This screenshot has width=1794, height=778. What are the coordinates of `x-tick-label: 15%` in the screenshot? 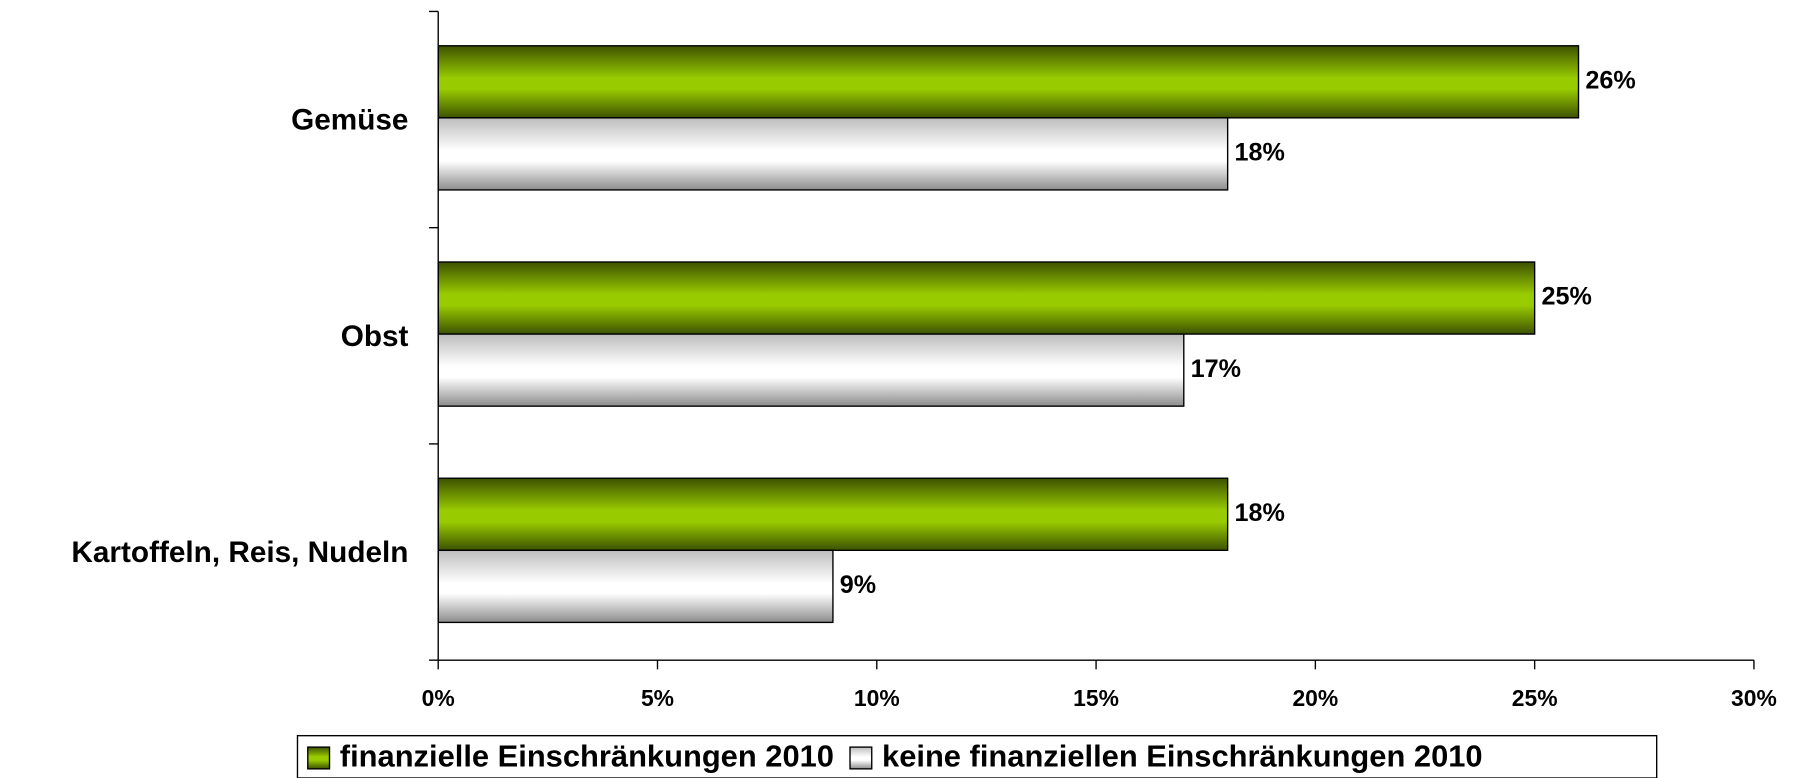 It's located at (1096, 698).